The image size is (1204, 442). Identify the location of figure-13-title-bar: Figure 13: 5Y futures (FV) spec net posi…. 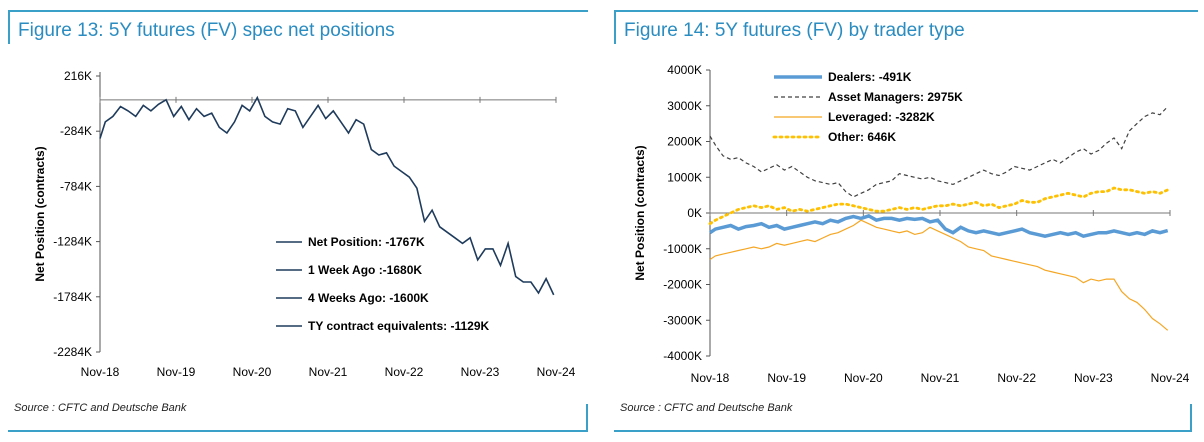
(298, 27).